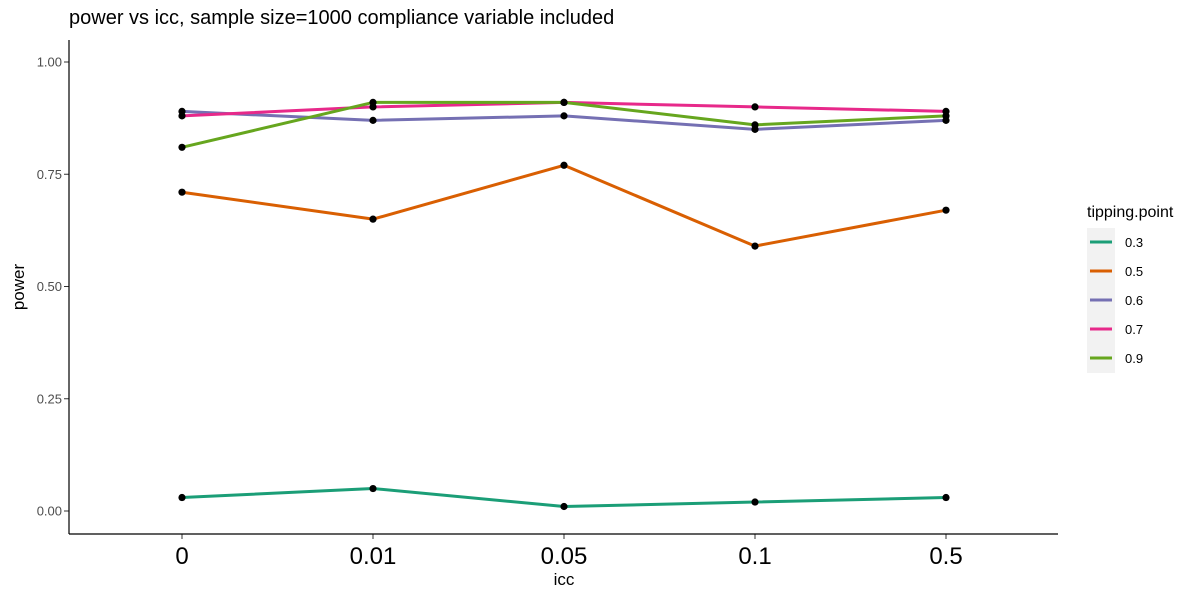 The image size is (1200, 600). What do you see at coordinates (1134, 358) in the screenshot?
I see `legend-label: 0.9` at bounding box center [1134, 358].